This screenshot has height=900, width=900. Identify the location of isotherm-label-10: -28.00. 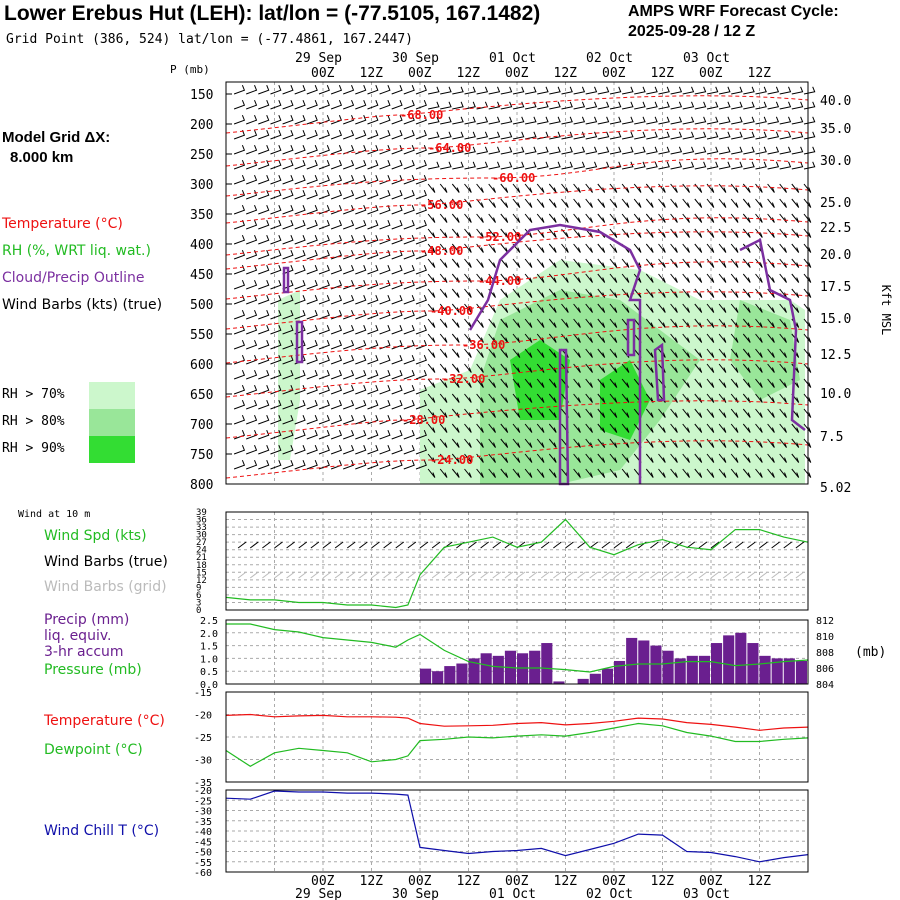
(423, 420).